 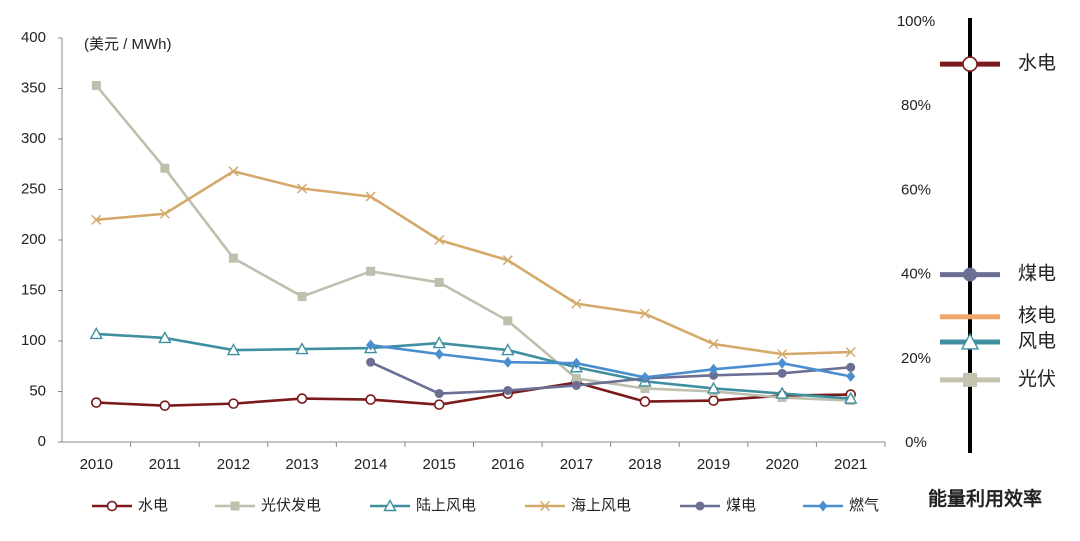 What do you see at coordinates (713, 464) in the screenshot?
I see `x-tick-label: 2019` at bounding box center [713, 464].